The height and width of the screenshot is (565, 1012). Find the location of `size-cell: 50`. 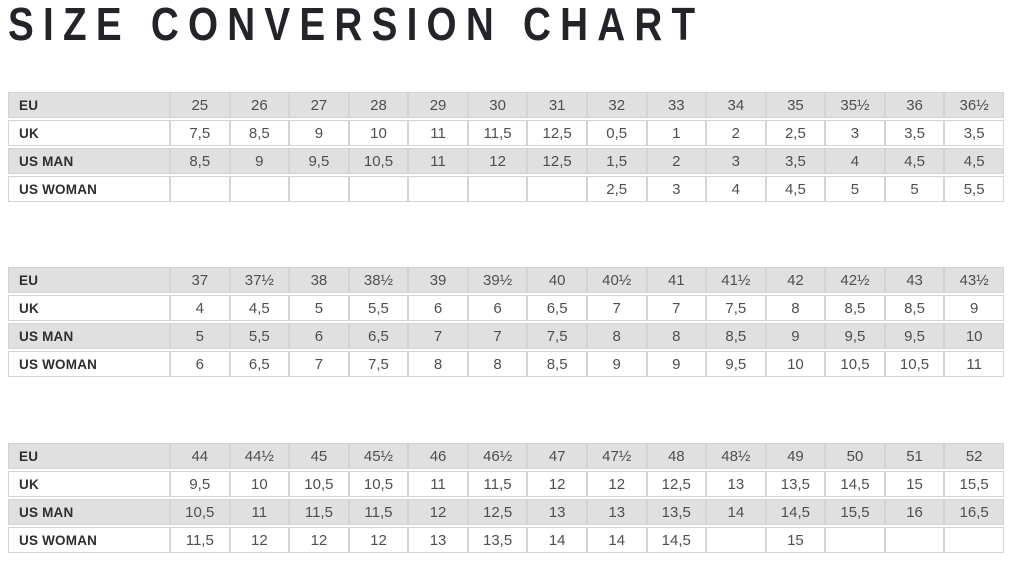

size-cell: 50 is located at coordinates (855, 456).